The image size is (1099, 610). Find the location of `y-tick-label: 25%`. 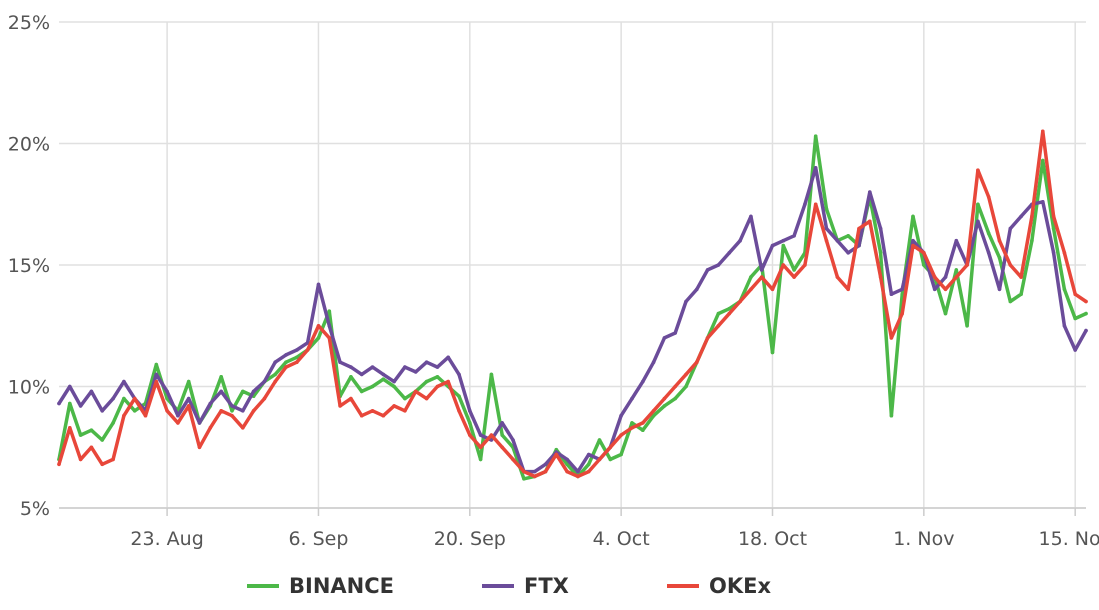

y-tick-label: 25% is located at coordinates (29, 23).